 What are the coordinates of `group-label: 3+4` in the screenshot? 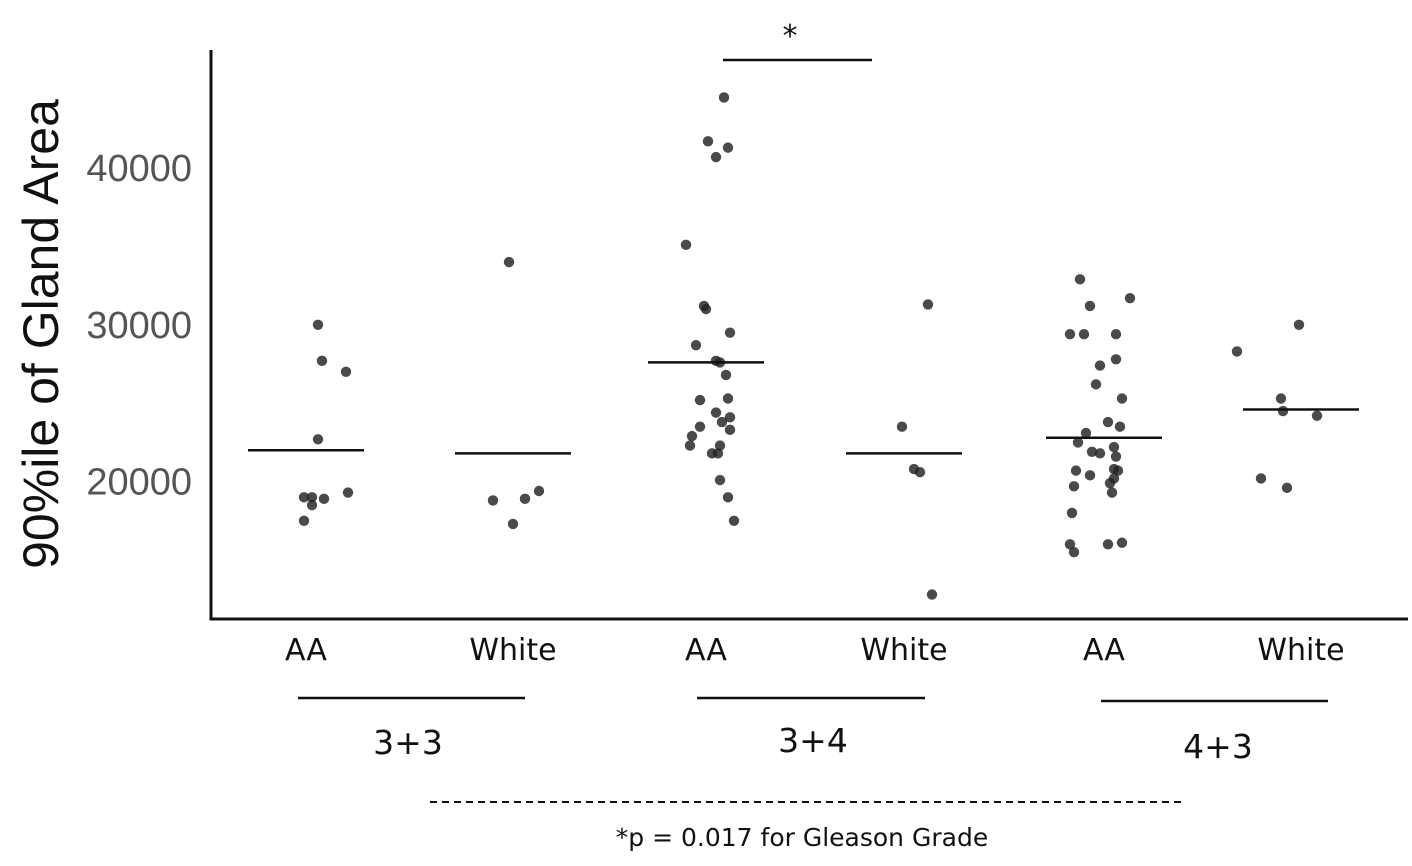 It's located at (813, 740).